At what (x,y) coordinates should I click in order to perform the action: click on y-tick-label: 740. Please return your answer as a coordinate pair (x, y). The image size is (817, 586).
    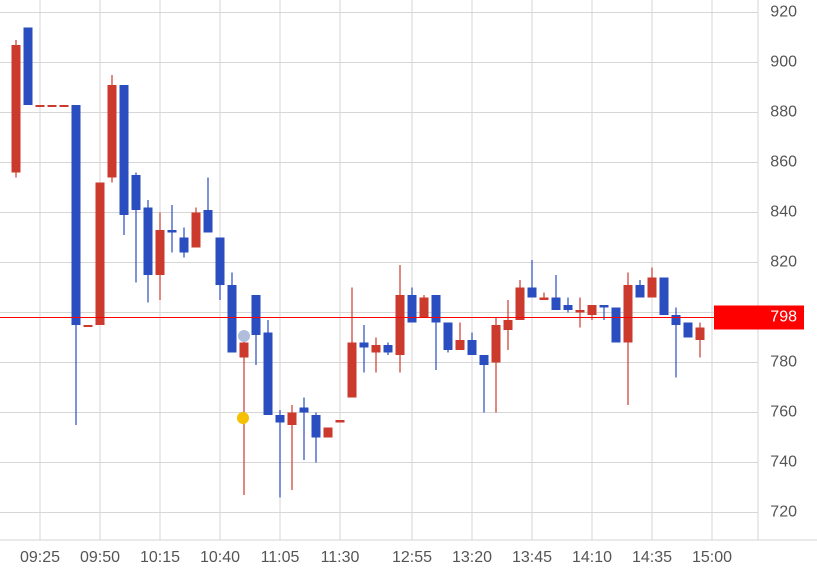
    Looking at the image, I should click on (783, 462).